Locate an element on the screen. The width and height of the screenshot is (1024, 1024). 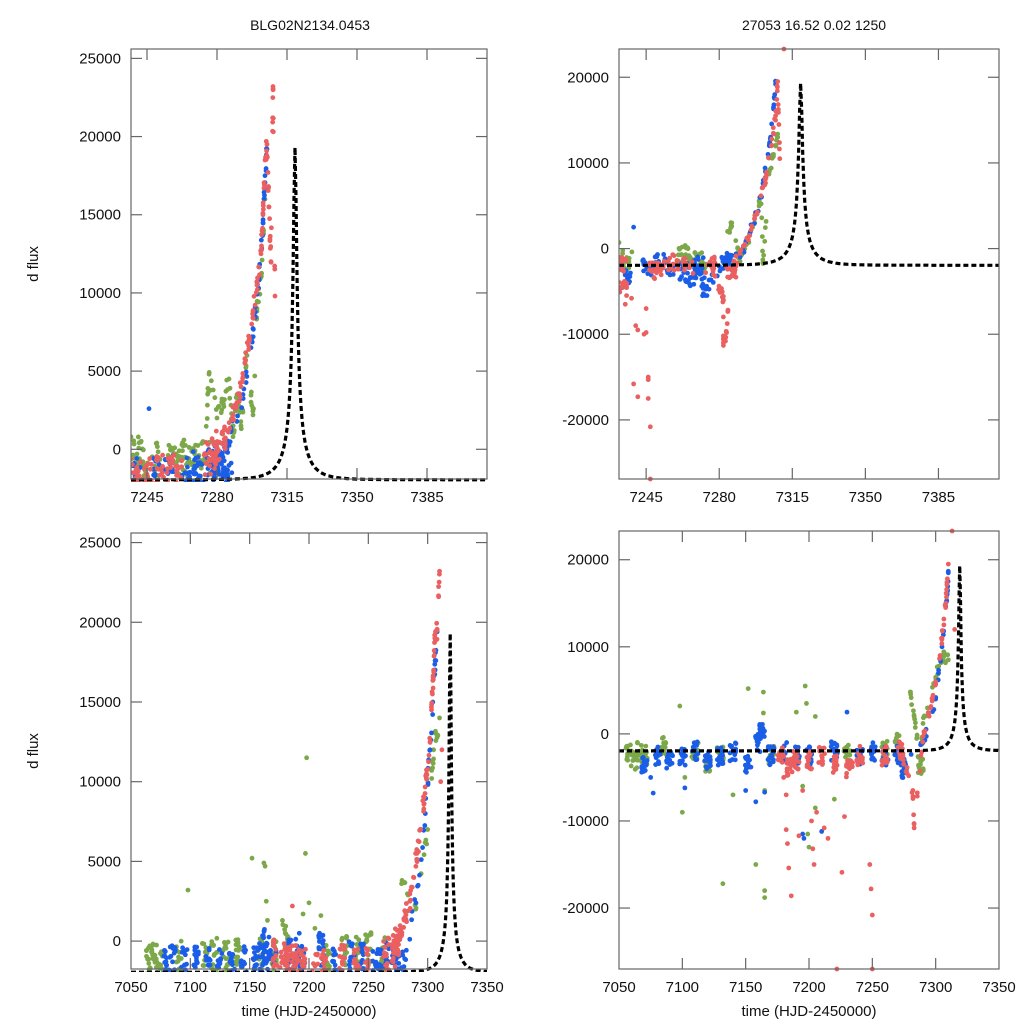
x-tick-label: 7200 is located at coordinates (808, 987).